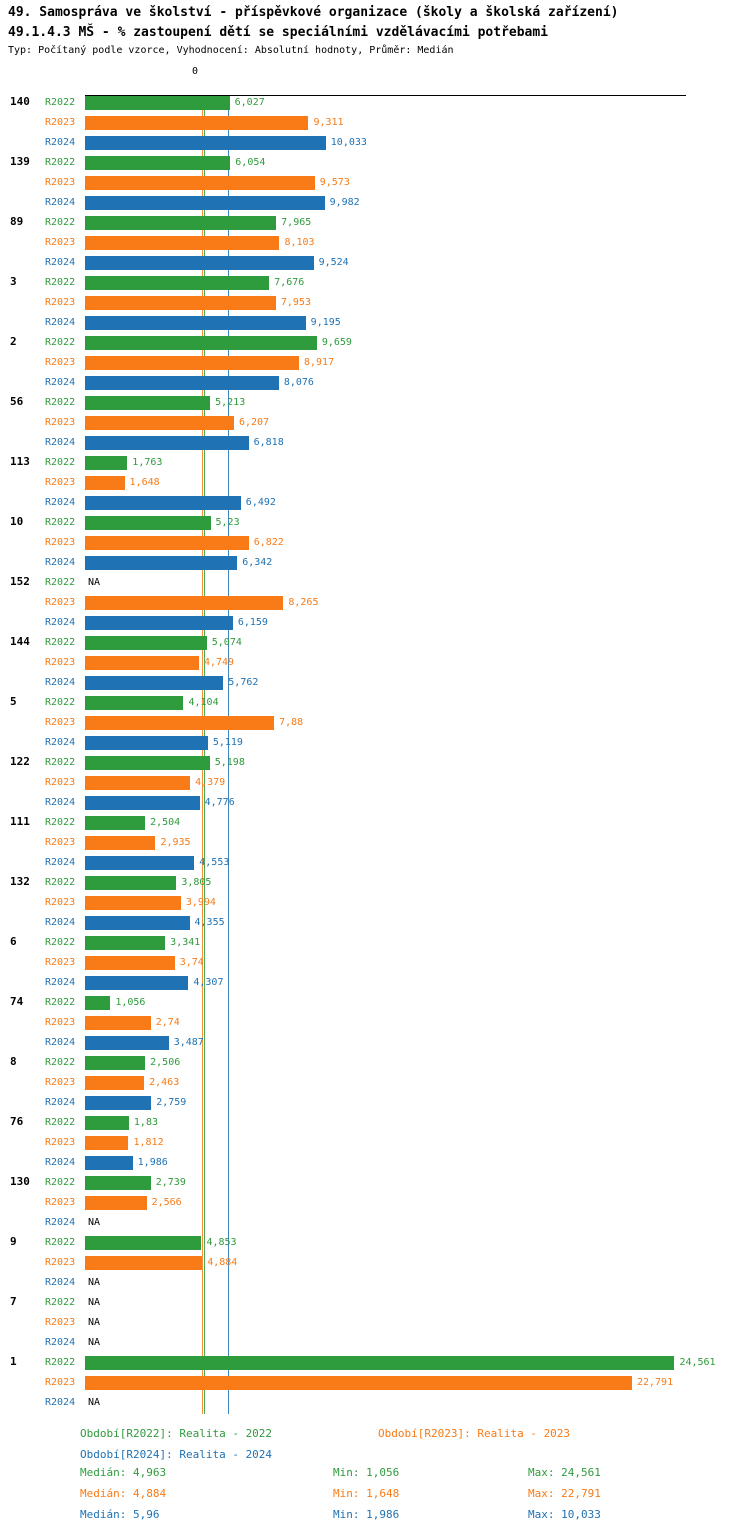 This screenshot has height=1532, width=750. I want to click on value-label: 2,463, so click(164, 1082).